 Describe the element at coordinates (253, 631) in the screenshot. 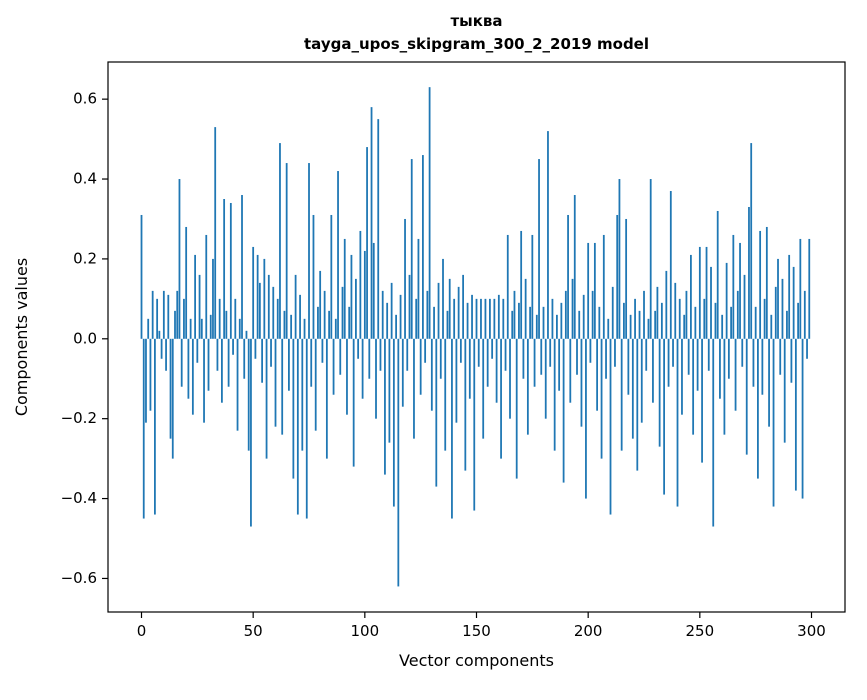

I see `x-tick-label: 50` at that location.